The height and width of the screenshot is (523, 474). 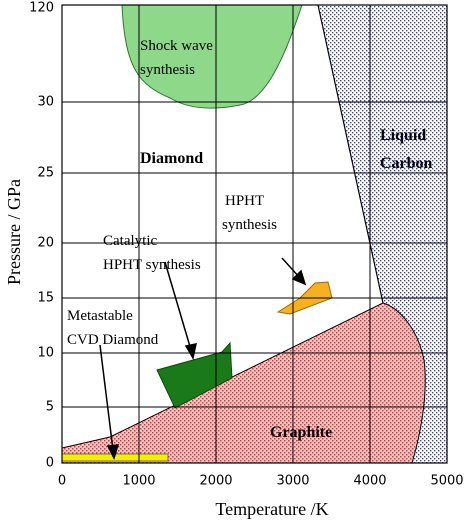 What do you see at coordinates (446, 481) in the screenshot?
I see `x-tick-label: 5000` at bounding box center [446, 481].